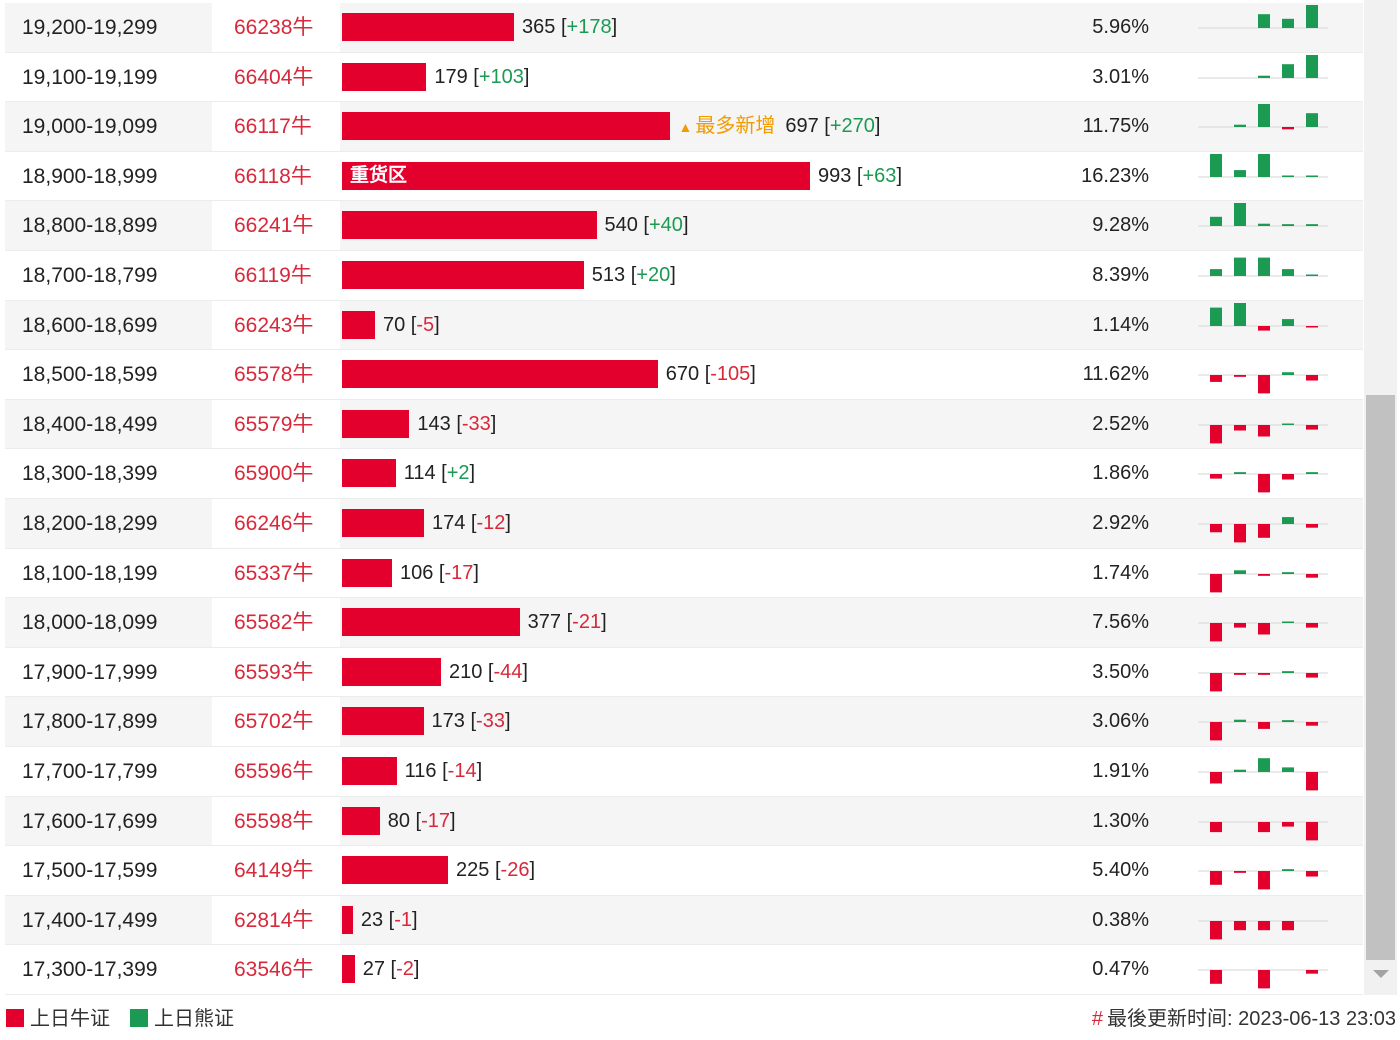 This screenshot has height=1040, width=1400. I want to click on cbbc-code-link: 65702牛, so click(274, 722).